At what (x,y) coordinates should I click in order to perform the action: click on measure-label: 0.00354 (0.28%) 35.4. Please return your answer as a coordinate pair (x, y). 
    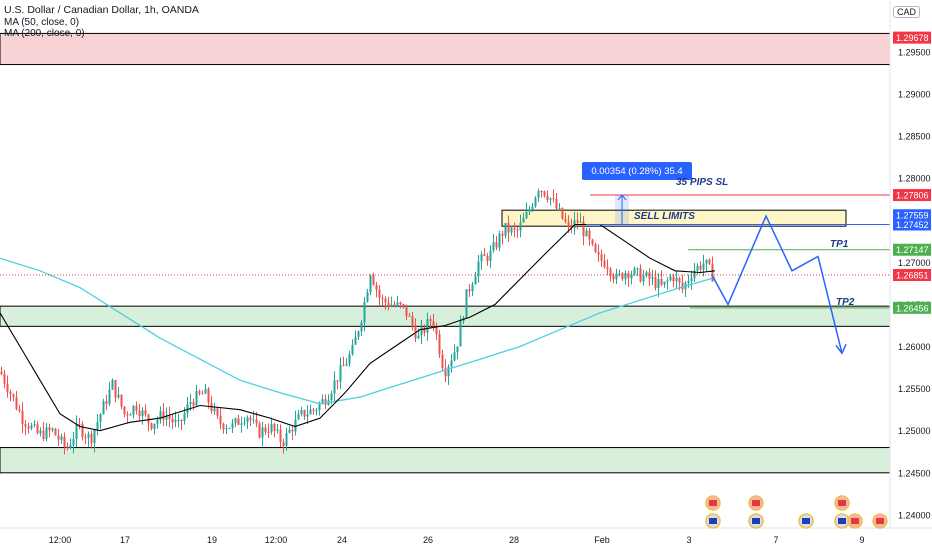
    Looking at the image, I should click on (636, 171).